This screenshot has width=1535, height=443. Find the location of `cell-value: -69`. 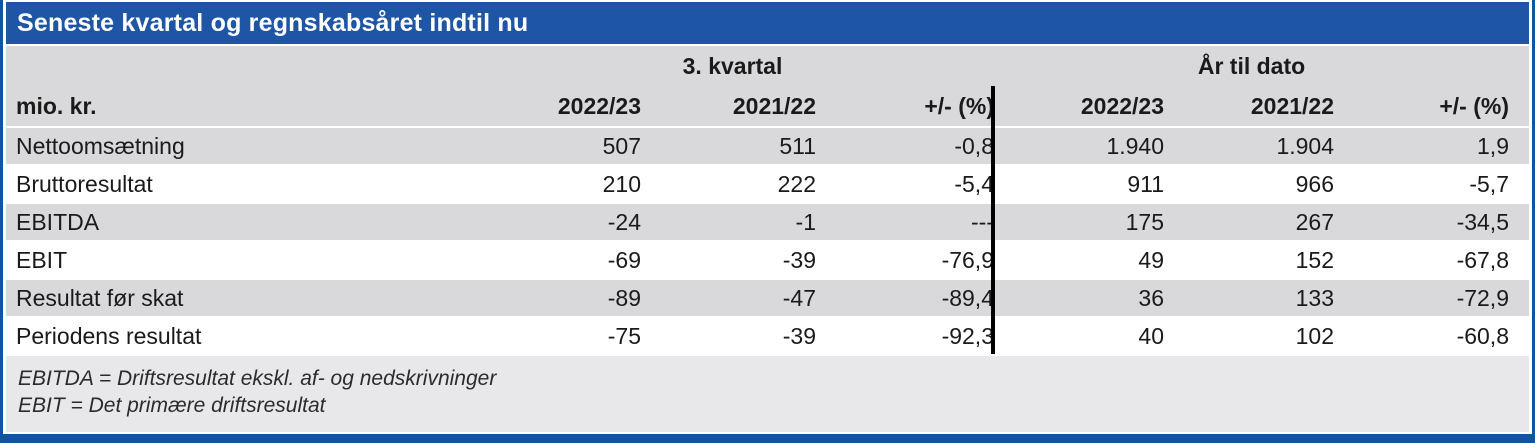

cell-value: -69 is located at coordinates (624, 259).